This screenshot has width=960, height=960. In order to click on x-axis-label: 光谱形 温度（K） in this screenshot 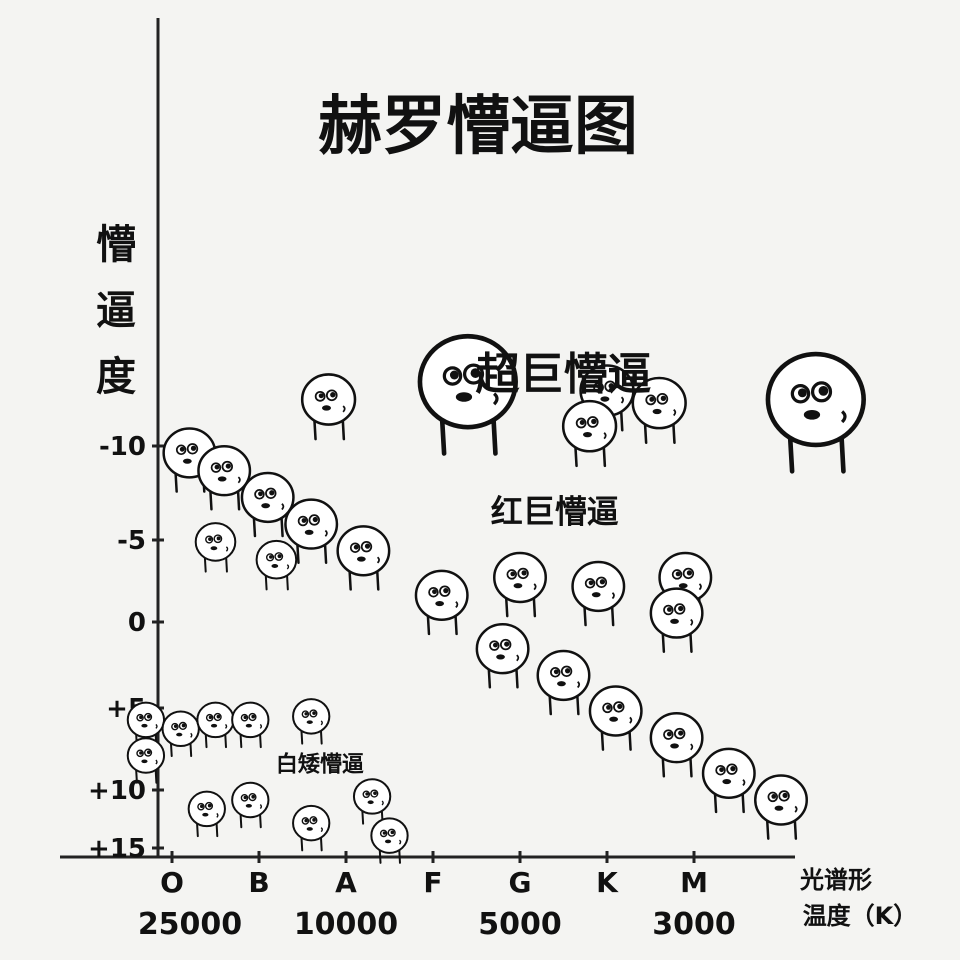, I will do `click(858, 898)`.